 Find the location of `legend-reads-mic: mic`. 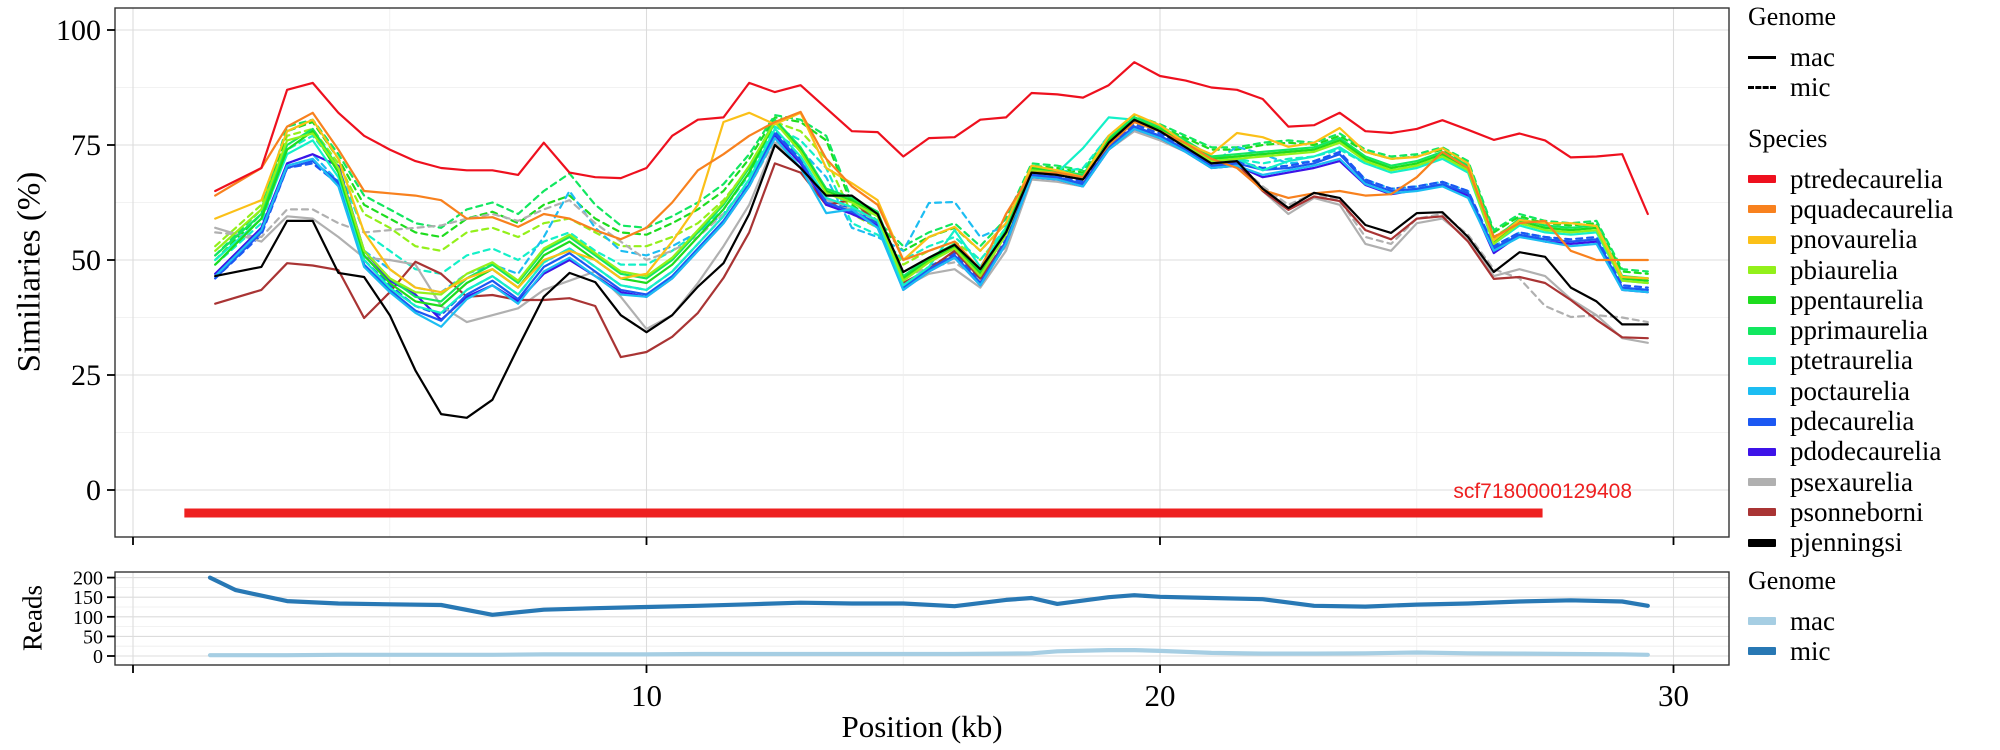

legend-reads-mic: mic is located at coordinates (1873, 651).